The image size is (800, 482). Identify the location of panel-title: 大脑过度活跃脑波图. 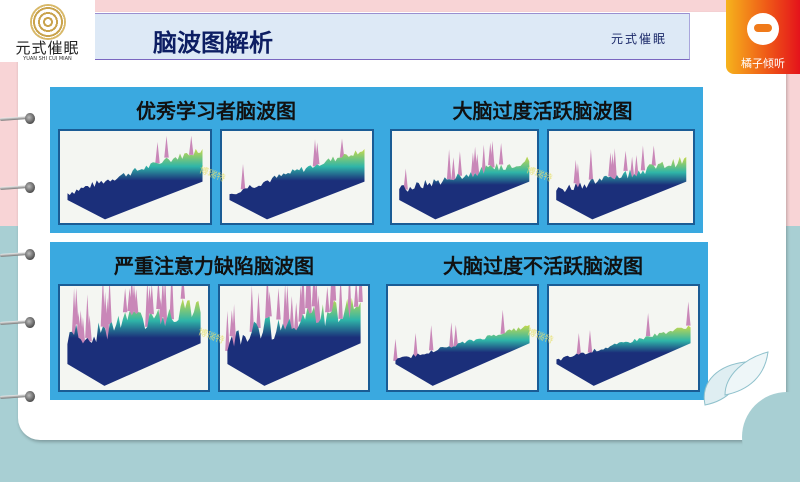
(542, 111).